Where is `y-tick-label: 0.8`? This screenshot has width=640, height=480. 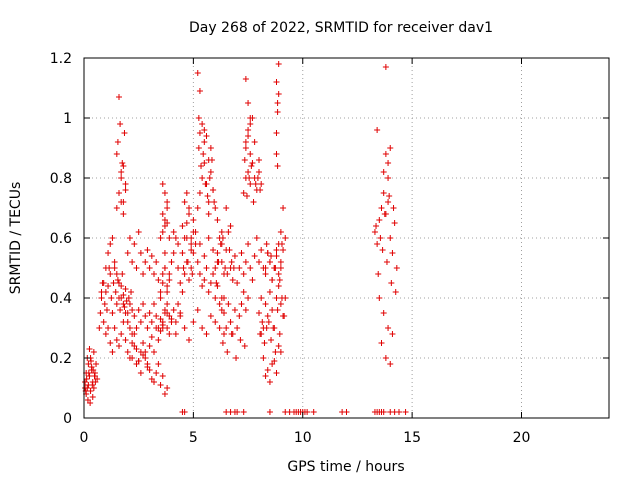
y-tick-label: 0.8 is located at coordinates (61, 179).